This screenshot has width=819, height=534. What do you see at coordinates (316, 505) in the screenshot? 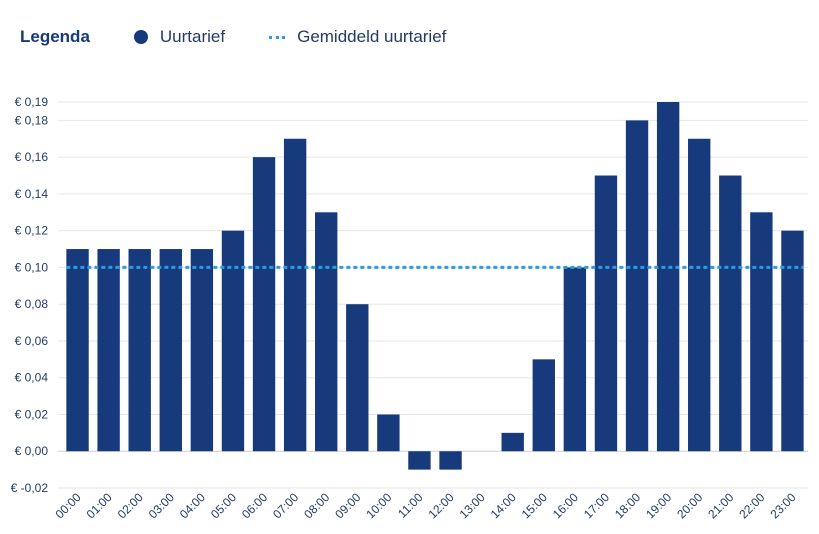
I see `x-tick-label: 08:00` at bounding box center [316, 505].